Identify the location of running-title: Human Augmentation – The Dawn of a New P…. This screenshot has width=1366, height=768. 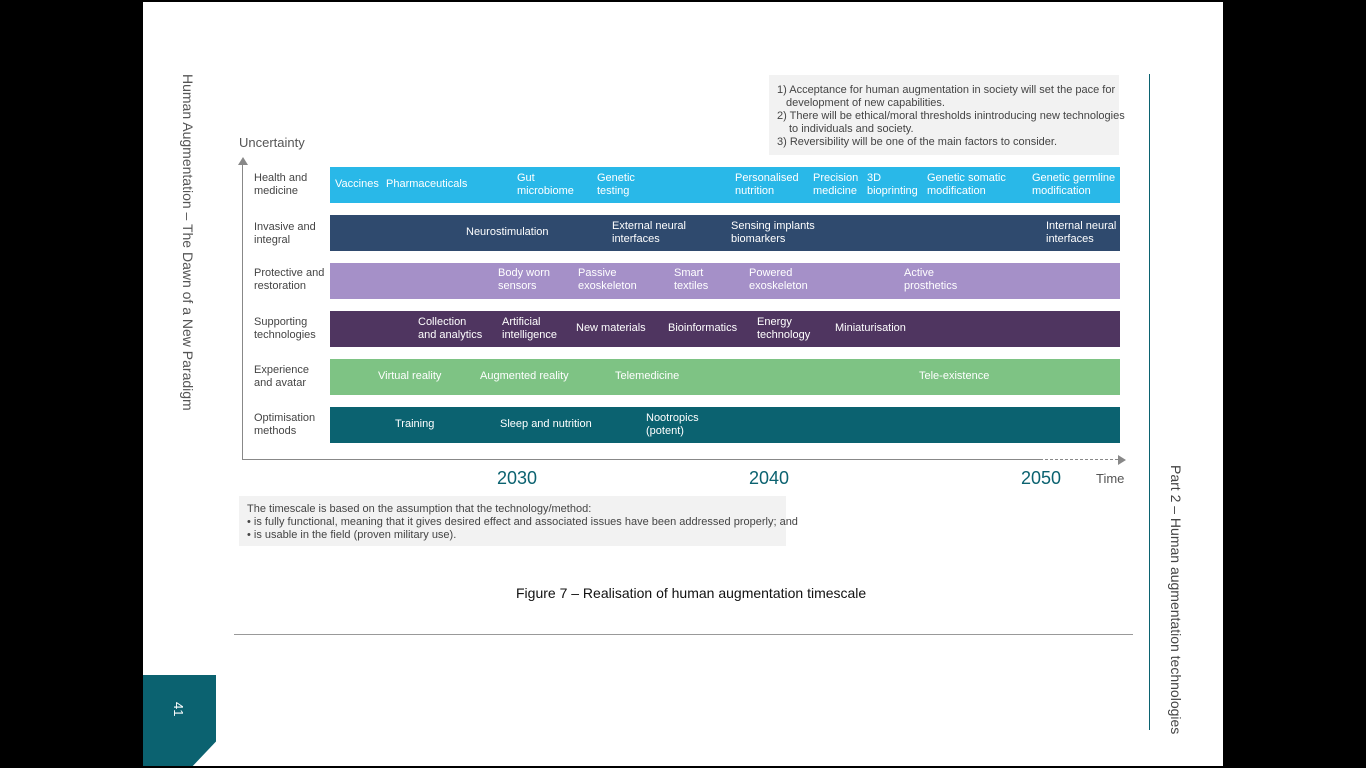
(188, 242).